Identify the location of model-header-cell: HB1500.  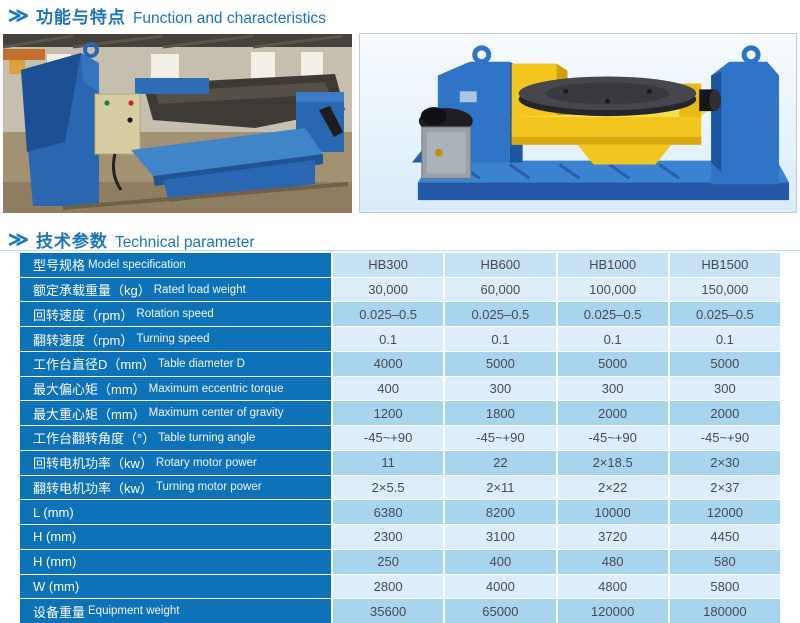
(724, 265).